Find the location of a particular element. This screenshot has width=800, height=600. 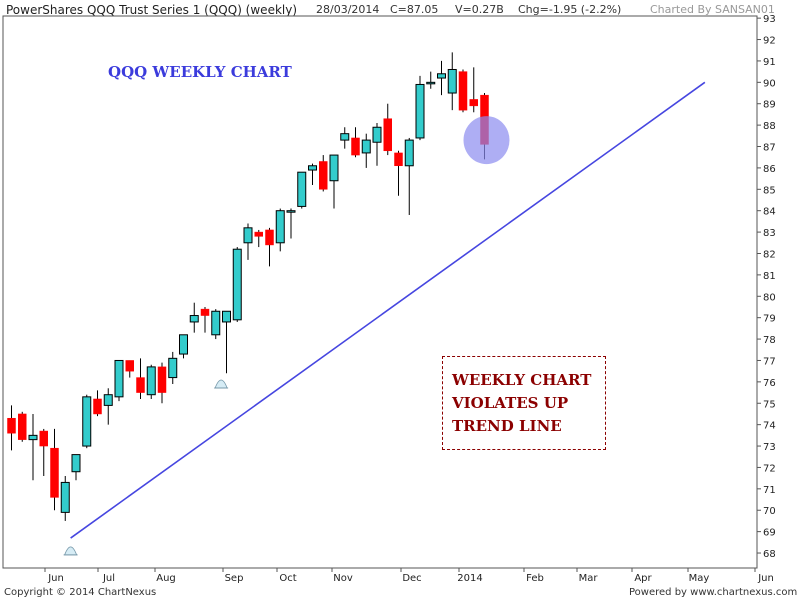

x-tick-label: Apr is located at coordinates (643, 578).